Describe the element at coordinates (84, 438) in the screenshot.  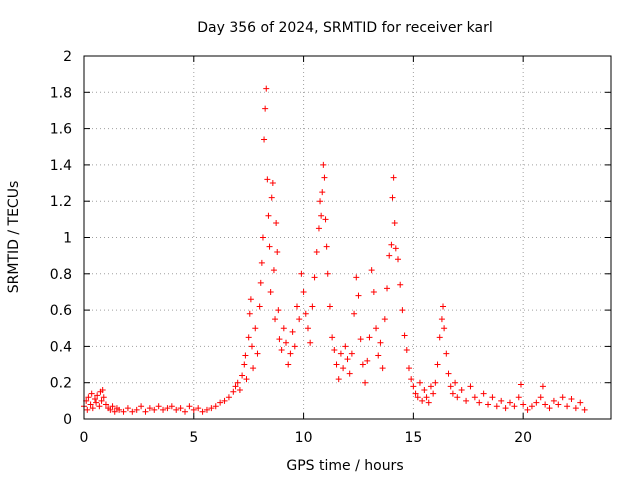
I see `x-tick-label: 0` at that location.